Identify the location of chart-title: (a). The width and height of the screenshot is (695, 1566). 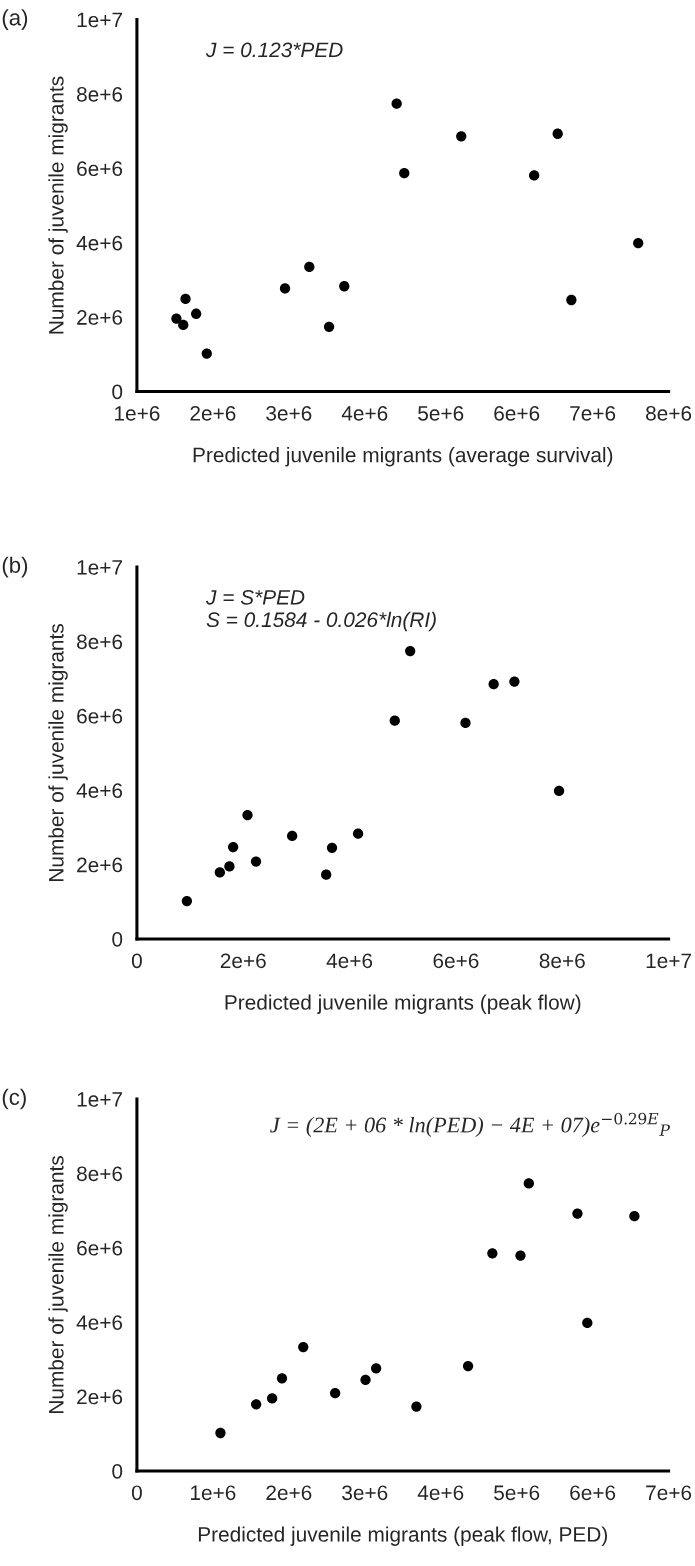
(15, 19).